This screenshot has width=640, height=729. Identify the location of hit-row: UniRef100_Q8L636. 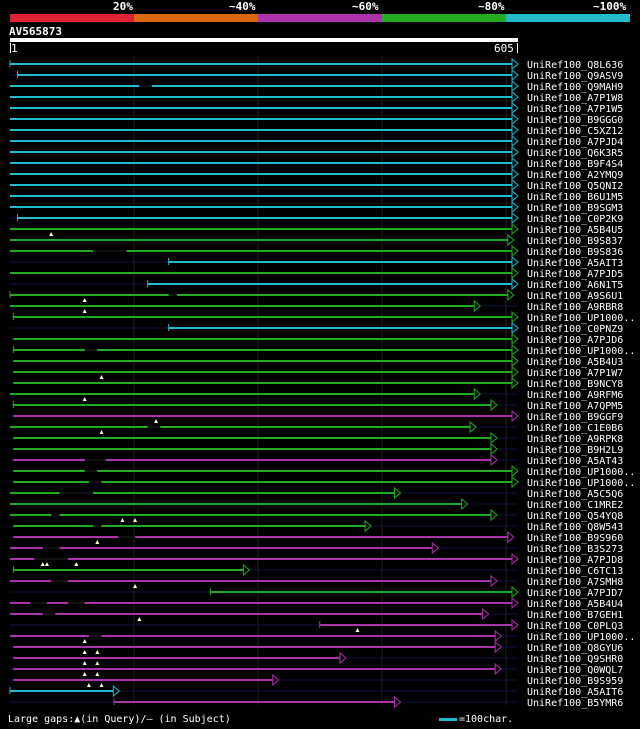
(316, 64).